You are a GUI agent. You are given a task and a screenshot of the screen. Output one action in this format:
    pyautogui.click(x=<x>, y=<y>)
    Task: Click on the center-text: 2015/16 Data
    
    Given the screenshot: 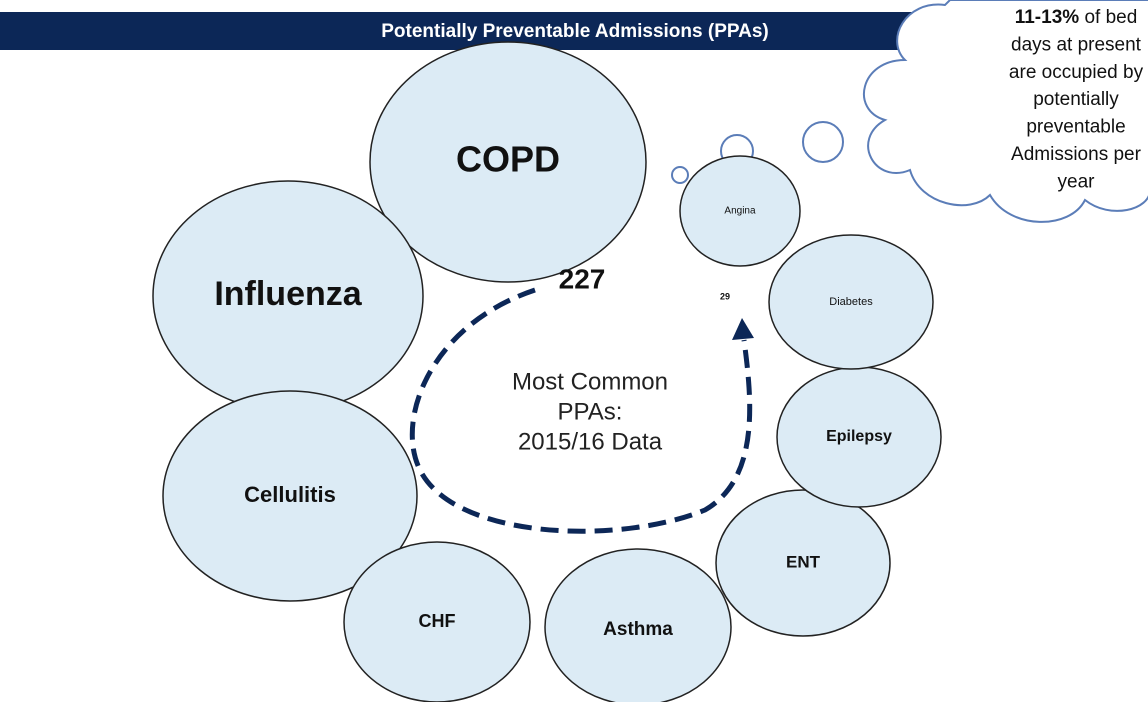 What is the action you would take?
    pyautogui.click(x=590, y=441)
    